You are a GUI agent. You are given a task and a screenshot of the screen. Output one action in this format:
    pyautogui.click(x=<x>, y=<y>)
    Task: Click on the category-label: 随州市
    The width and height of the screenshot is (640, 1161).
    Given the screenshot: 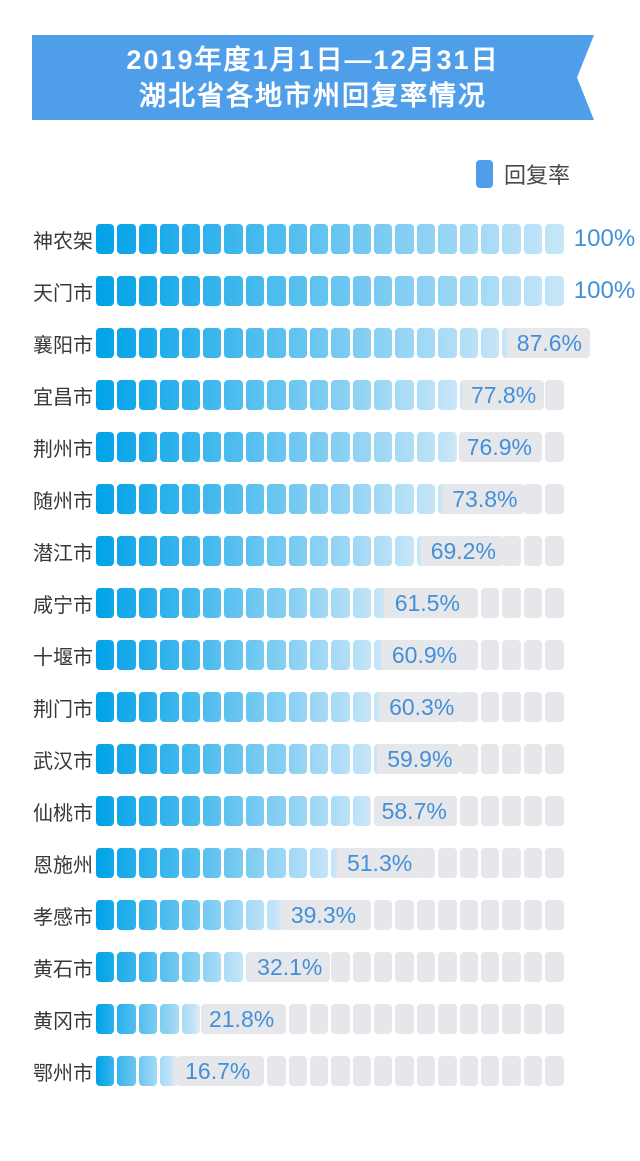 What is the action you would take?
    pyautogui.click(x=63, y=501)
    